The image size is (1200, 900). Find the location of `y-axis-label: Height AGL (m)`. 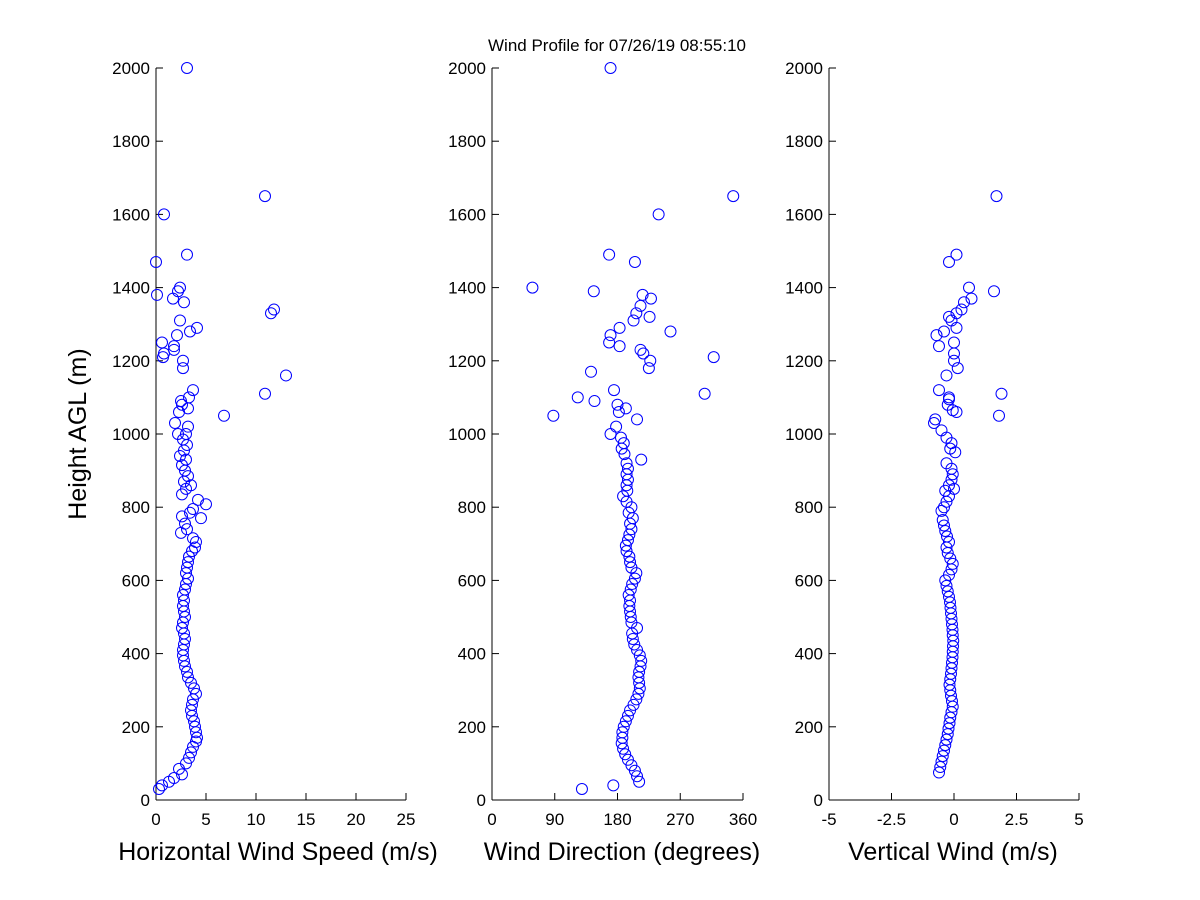

y-axis-label: Height AGL (m) is located at coordinates (78, 433).